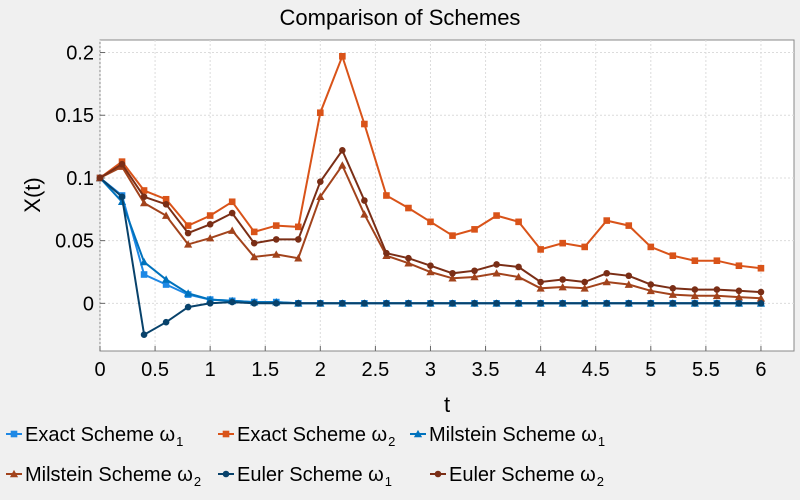 The width and height of the screenshot is (800, 500). I want to click on y-tick-label: 0.1, so click(80, 179).